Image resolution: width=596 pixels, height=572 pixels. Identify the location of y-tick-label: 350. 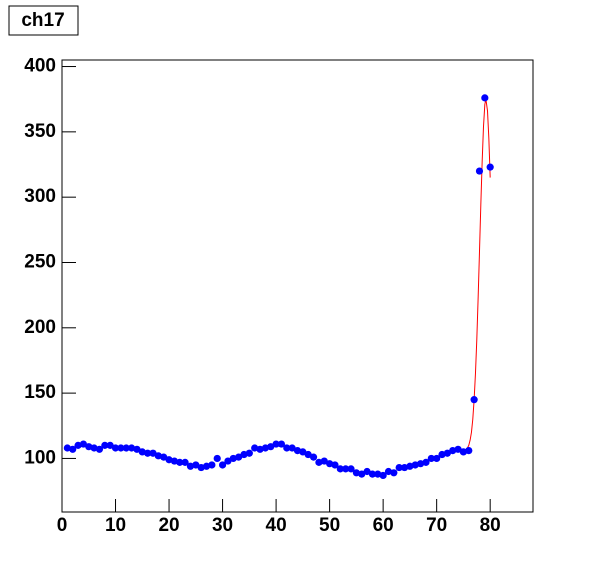
(40, 131).